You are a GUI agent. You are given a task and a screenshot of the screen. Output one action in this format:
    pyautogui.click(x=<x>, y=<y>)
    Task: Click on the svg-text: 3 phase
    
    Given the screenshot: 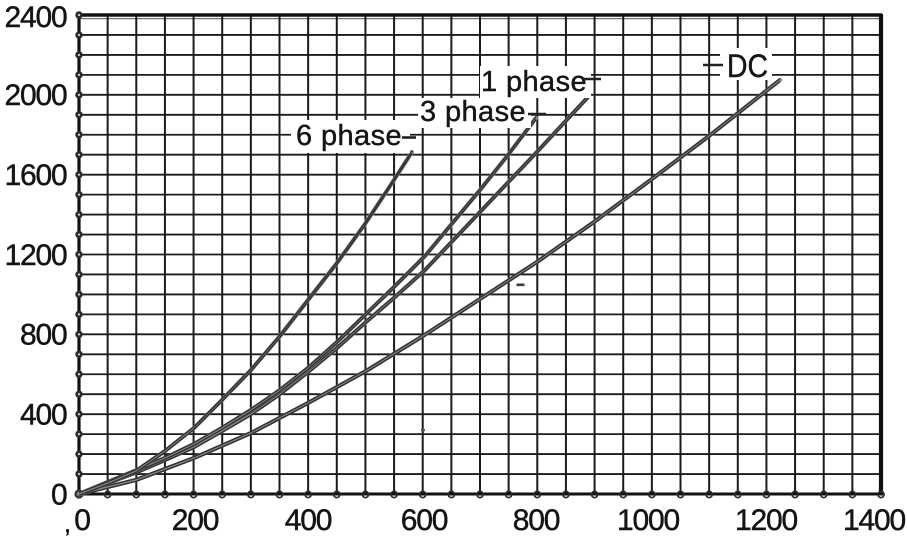 What is the action you would take?
    pyautogui.click(x=473, y=112)
    